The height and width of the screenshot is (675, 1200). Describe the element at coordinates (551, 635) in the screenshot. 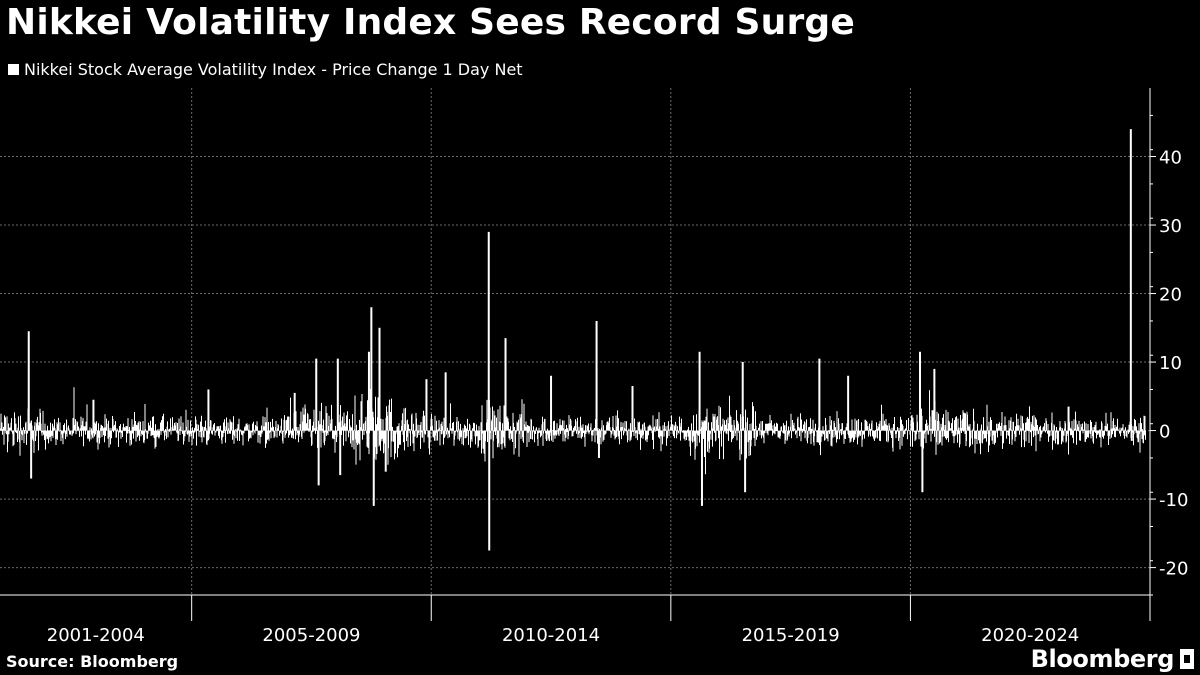

I see `x-period-label: 2010-2014` at that location.